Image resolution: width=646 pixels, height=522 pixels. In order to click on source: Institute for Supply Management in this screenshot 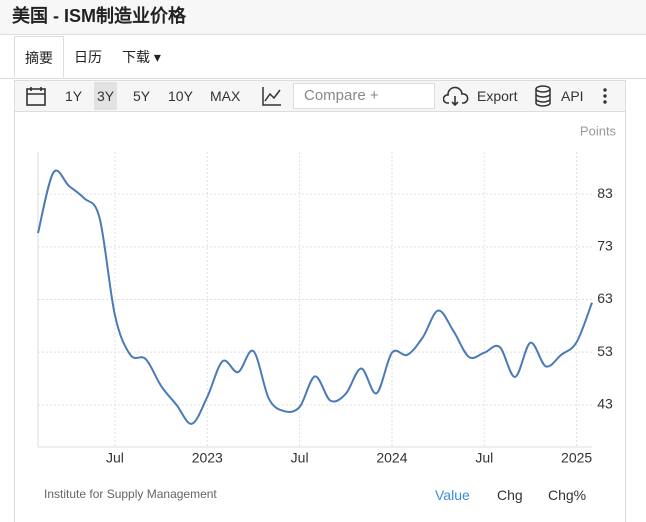, I will do `click(130, 494)`.